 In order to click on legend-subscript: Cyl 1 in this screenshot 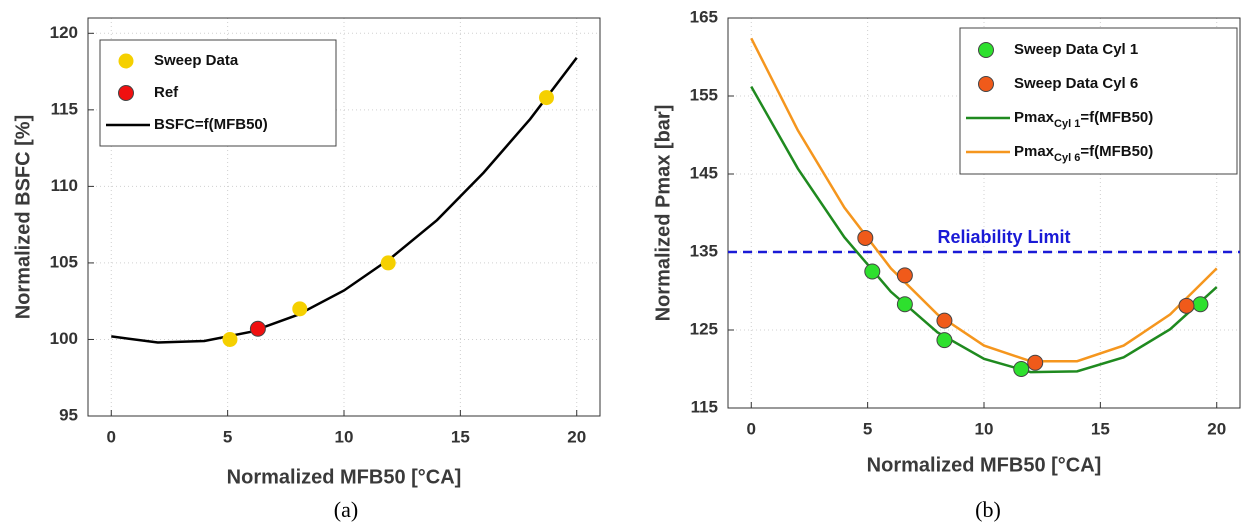, I will do `click(1067, 124)`.